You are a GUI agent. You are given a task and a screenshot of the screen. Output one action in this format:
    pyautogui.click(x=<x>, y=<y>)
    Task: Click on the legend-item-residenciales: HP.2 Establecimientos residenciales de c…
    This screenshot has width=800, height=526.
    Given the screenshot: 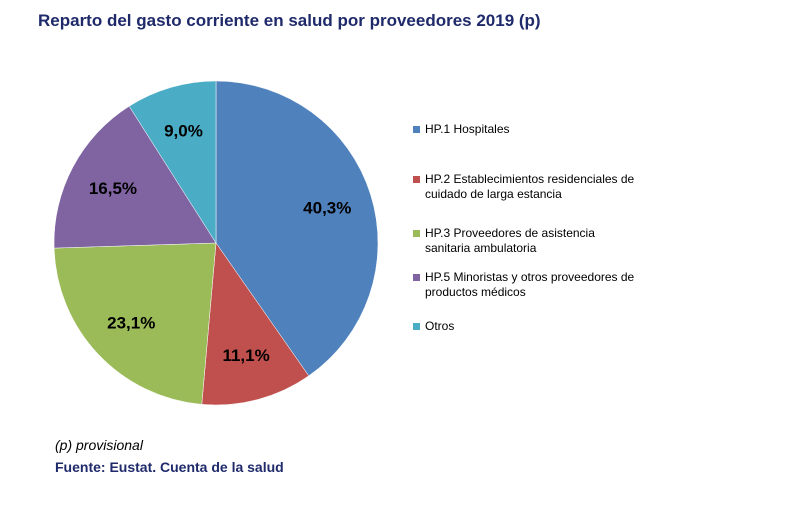 What is the action you would take?
    pyautogui.click(x=526, y=187)
    